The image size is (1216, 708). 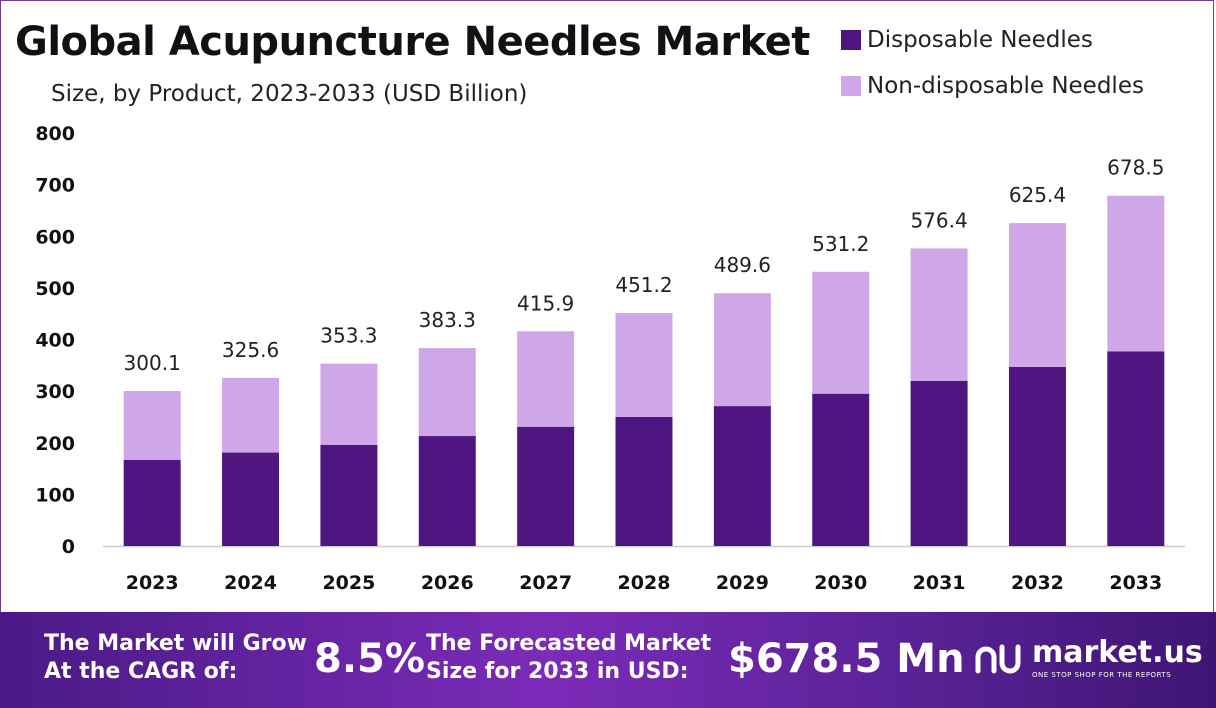 What do you see at coordinates (742, 265) in the screenshot?
I see `data-label-total: 489.6` at bounding box center [742, 265].